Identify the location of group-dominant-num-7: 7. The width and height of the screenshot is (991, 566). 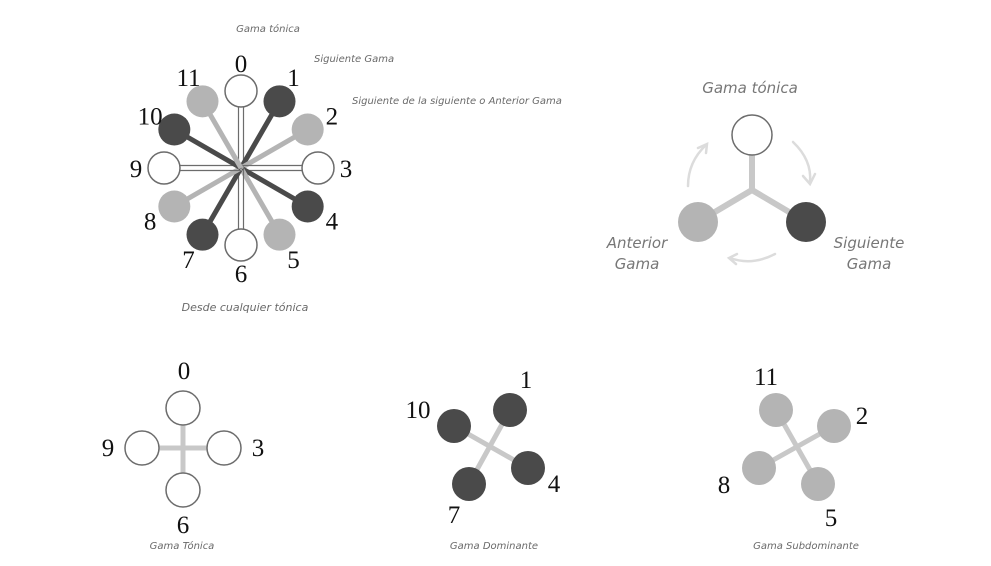
(454, 515).